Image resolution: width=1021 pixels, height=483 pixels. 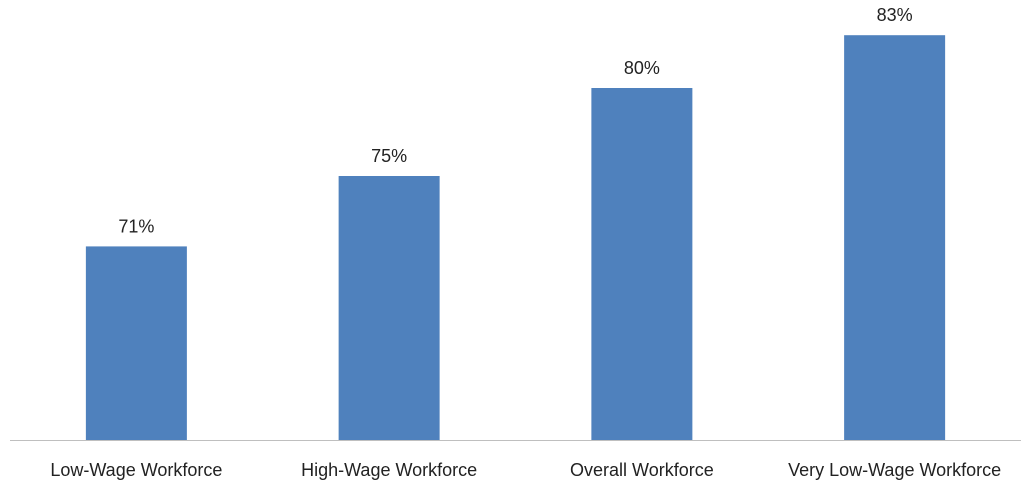 I want to click on data-label-0: 71%, so click(x=136, y=226).